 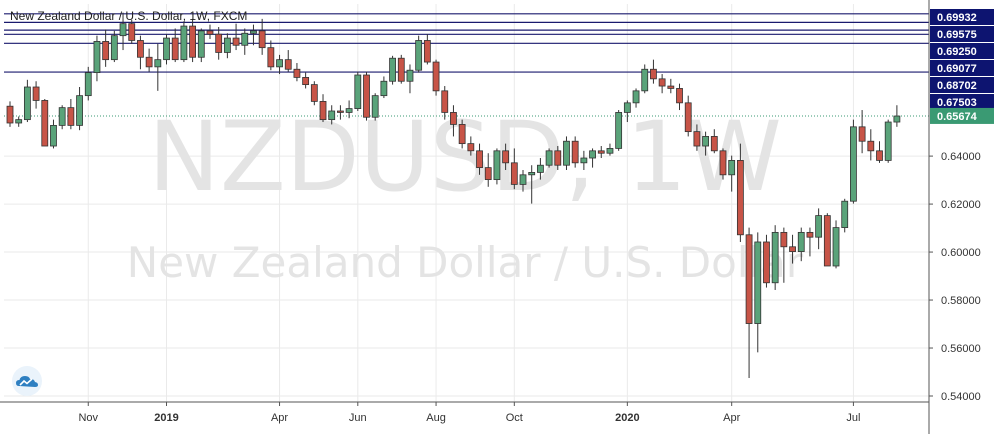 What do you see at coordinates (27, 381) in the screenshot?
I see `tradingview-logo` at bounding box center [27, 381].